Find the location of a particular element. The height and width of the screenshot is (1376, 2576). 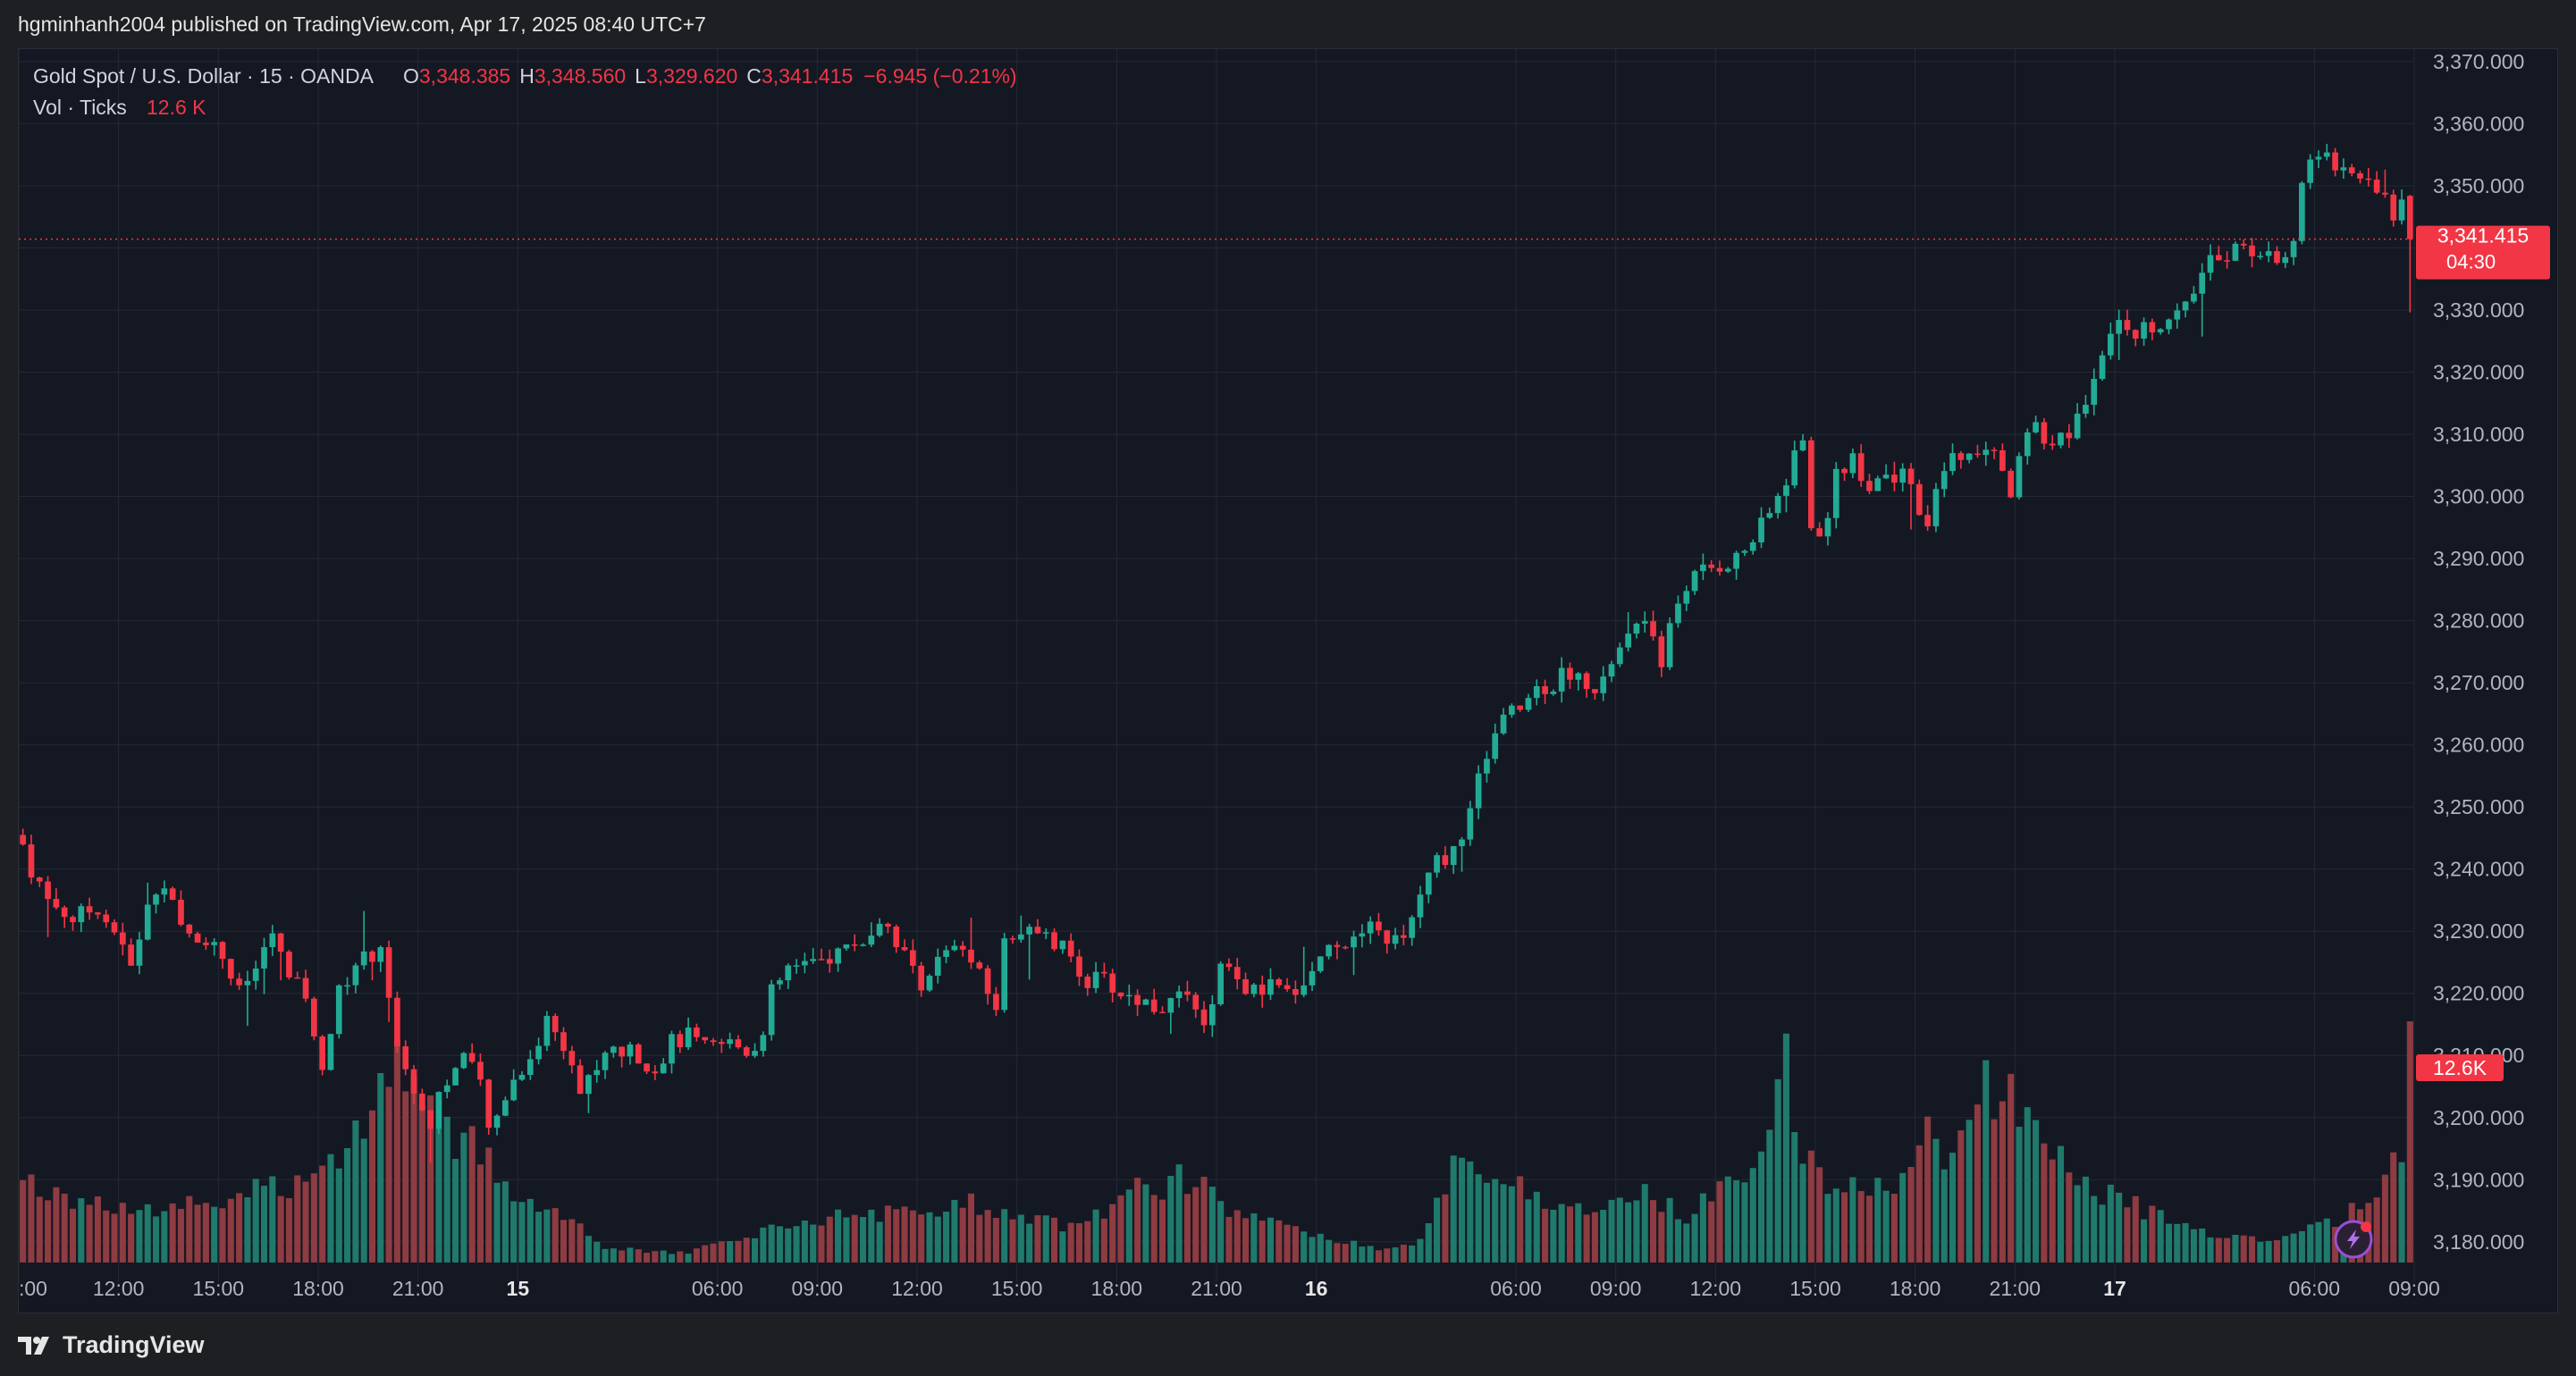

footer: TradingView is located at coordinates (1288, 1344).